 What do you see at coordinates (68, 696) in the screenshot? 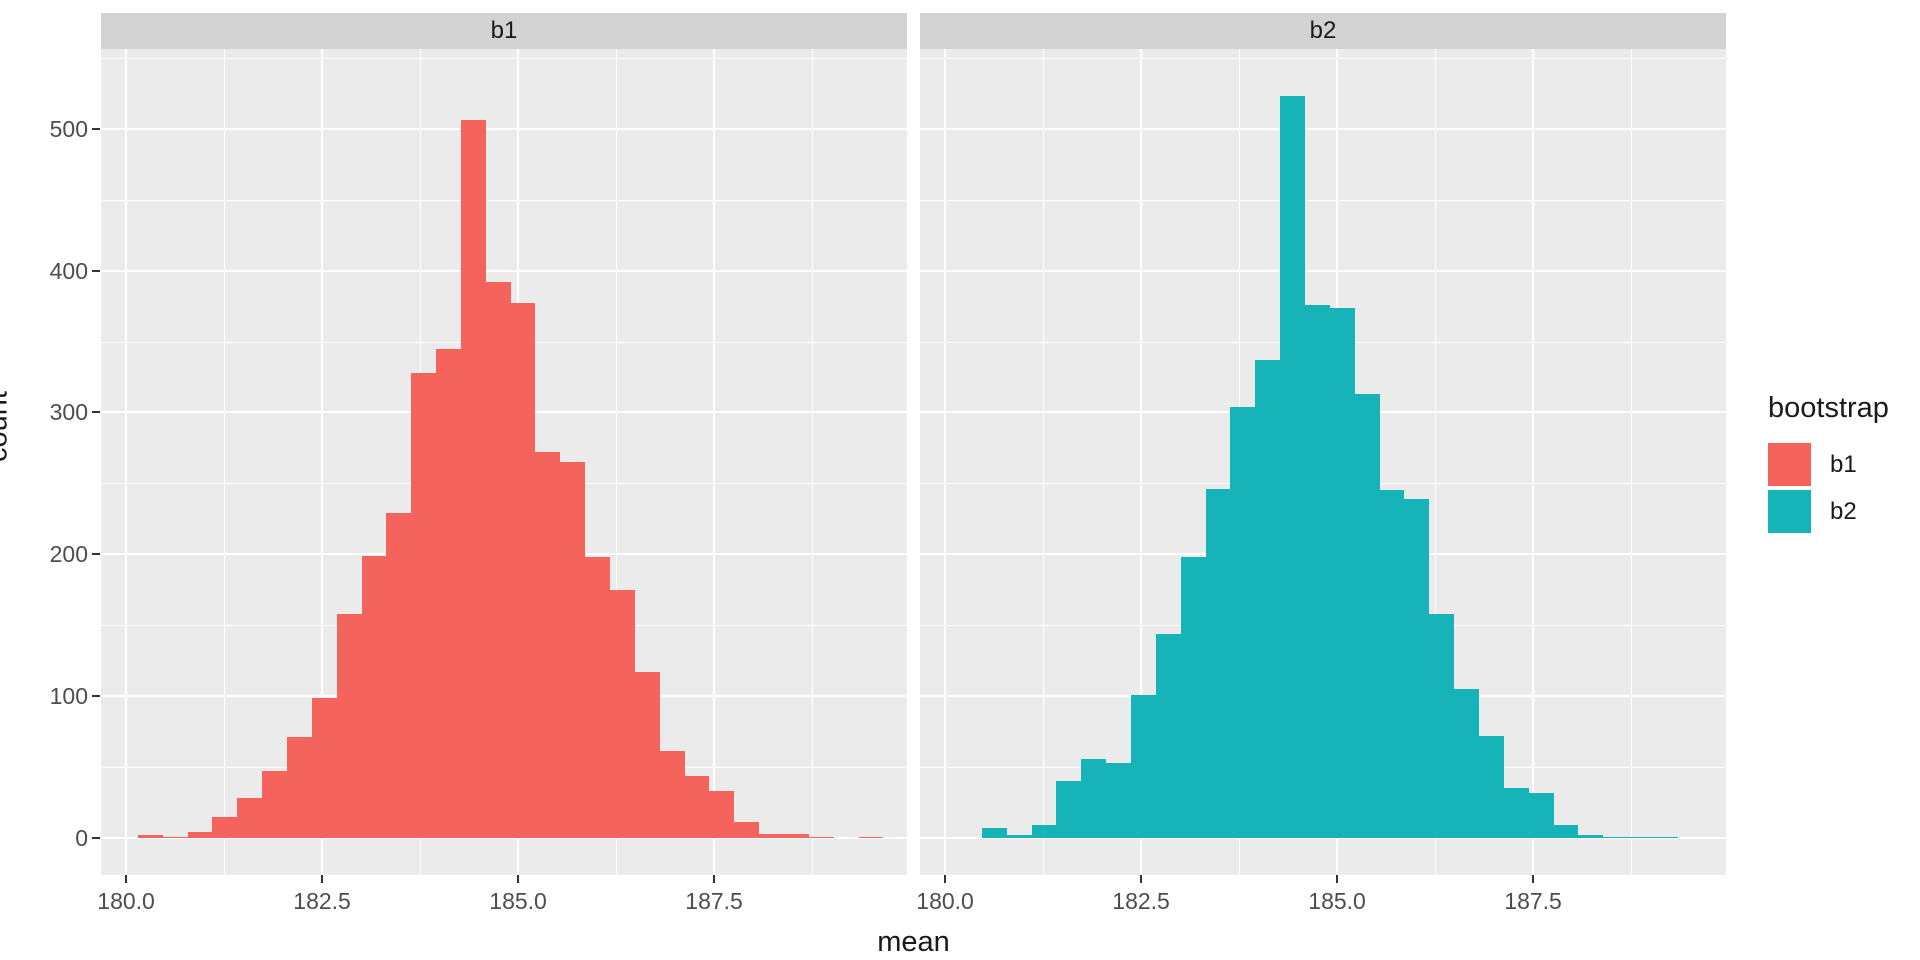
I see `y-tick-label: 100` at bounding box center [68, 696].